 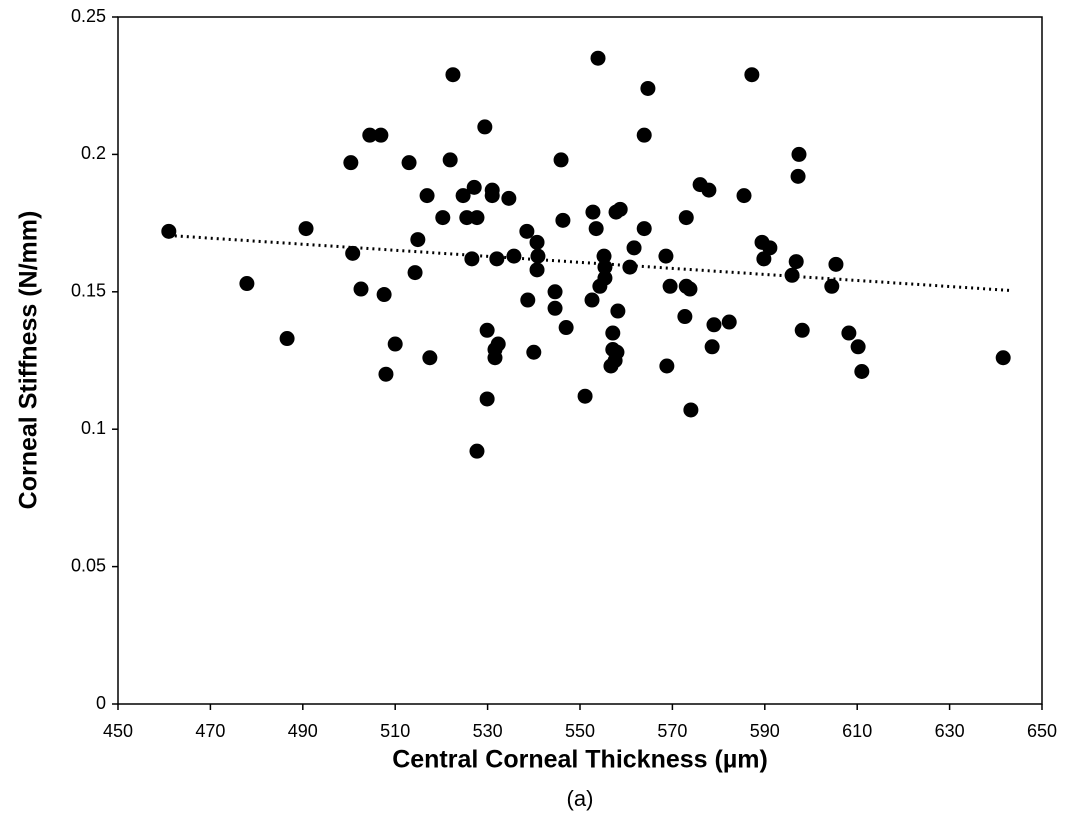 I want to click on x-tick-label: 630, so click(x=950, y=731).